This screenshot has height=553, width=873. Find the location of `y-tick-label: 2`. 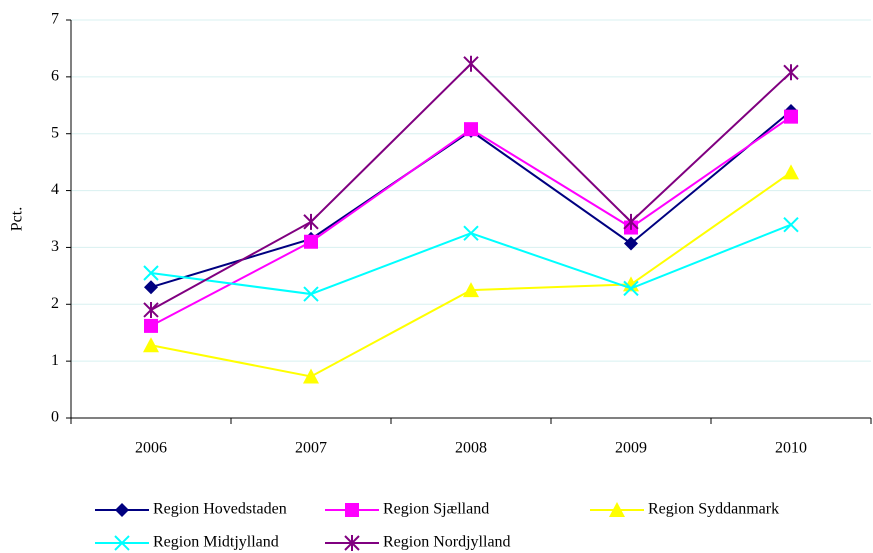

y-tick-label: 2 is located at coordinates (55, 303).